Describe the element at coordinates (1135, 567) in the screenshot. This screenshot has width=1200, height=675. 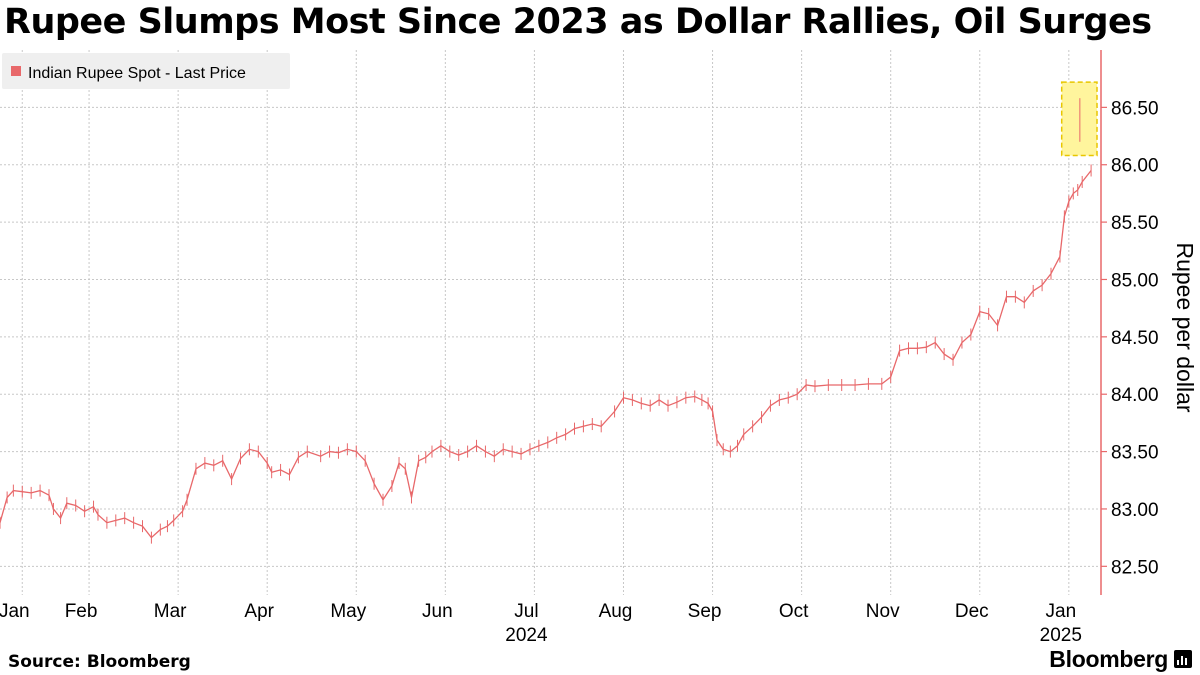
I see `y-tick-label: 82.50` at that location.